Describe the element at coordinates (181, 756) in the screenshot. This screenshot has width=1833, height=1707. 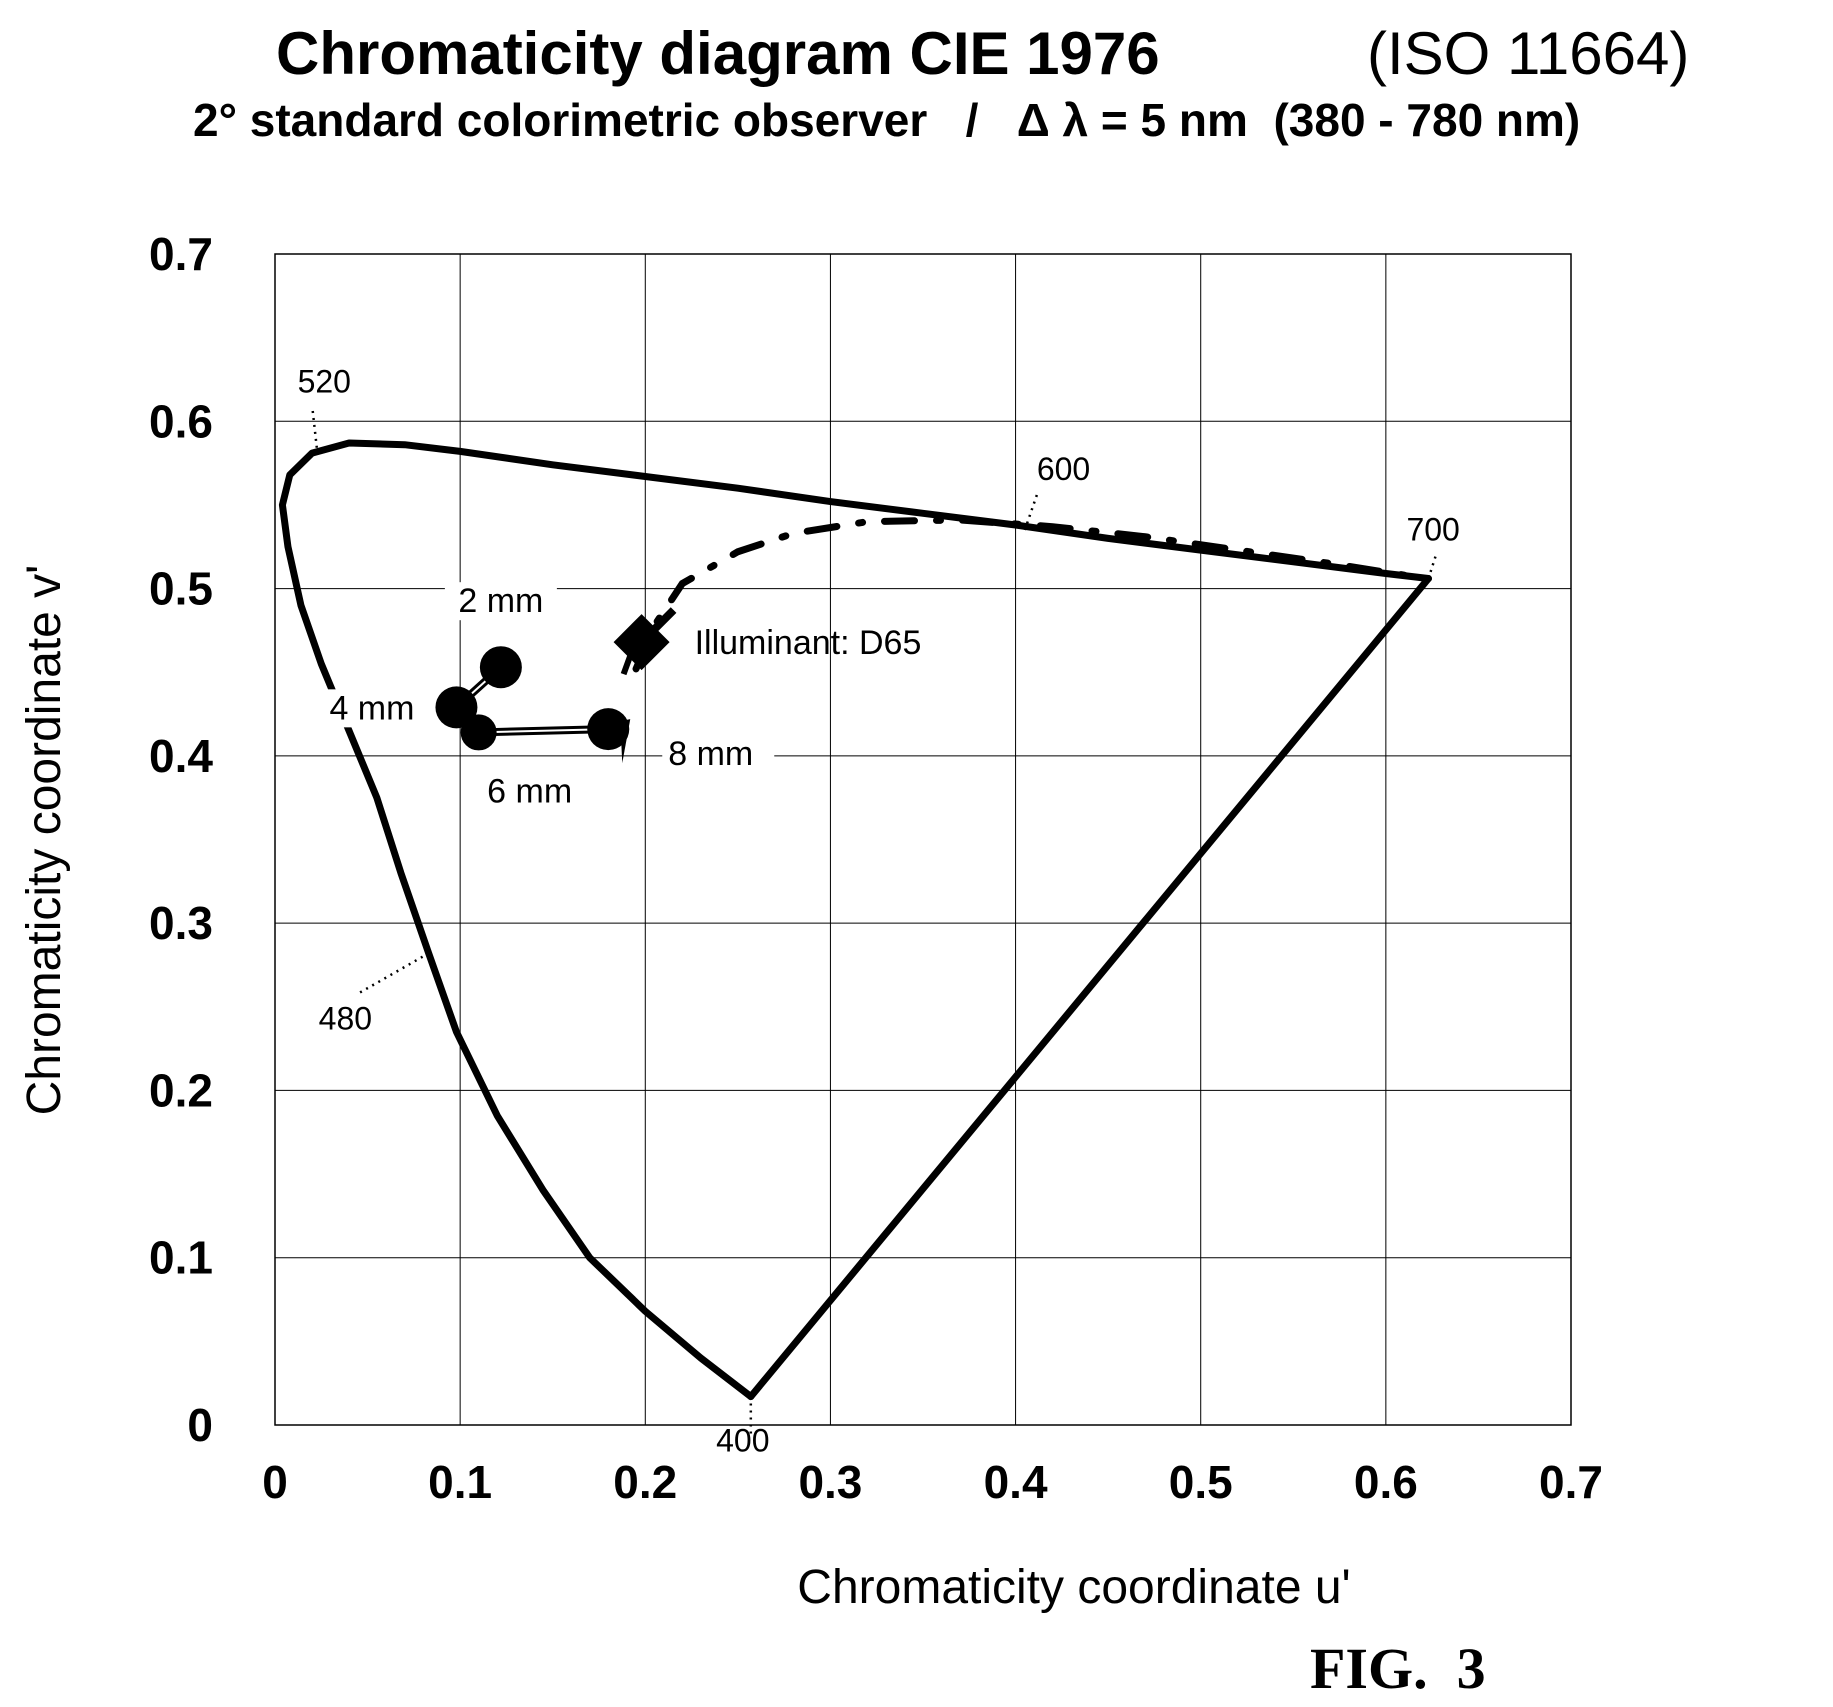
I see `y-tick-label: 0.4` at that location.